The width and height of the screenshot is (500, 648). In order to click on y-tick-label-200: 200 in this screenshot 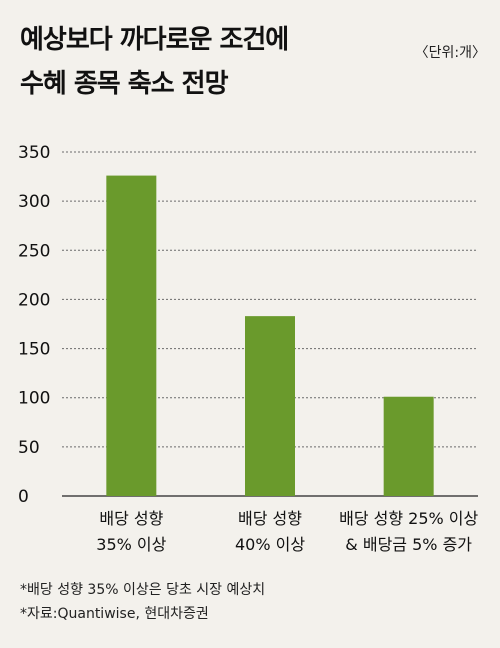, I will do `click(34, 300)`.